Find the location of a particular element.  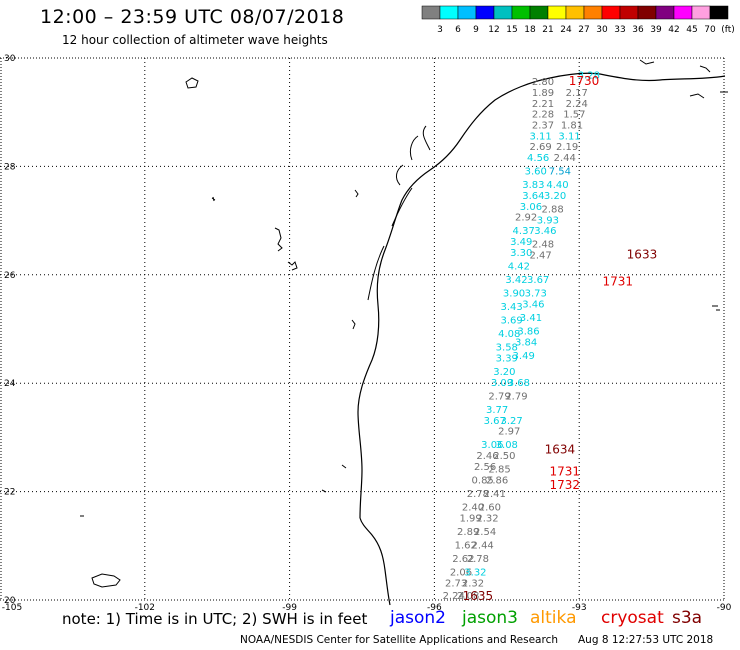

satellite-s3a: s3a is located at coordinates (687, 618).